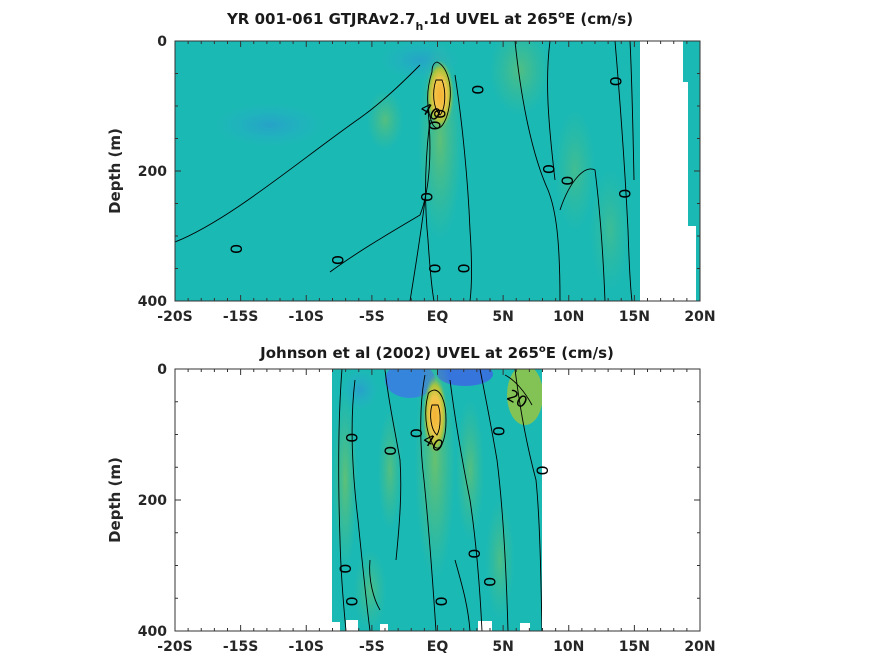  What do you see at coordinates (502, 317) in the screenshot?
I see `top-xtick-label: 5N` at bounding box center [502, 317].